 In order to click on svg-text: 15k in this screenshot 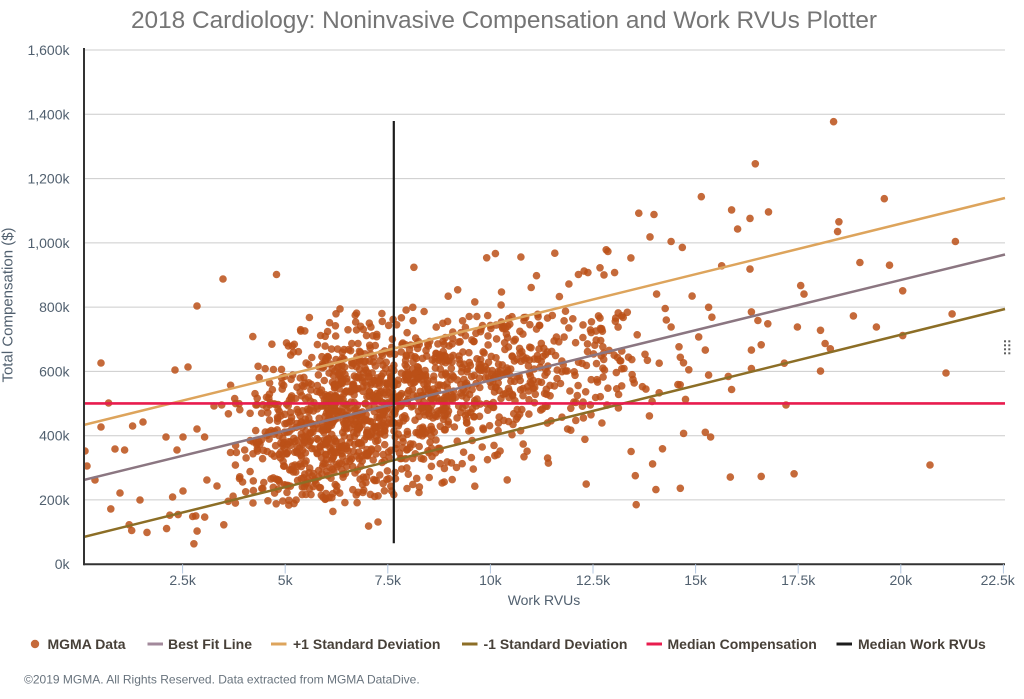, I will do `click(696, 580)`.